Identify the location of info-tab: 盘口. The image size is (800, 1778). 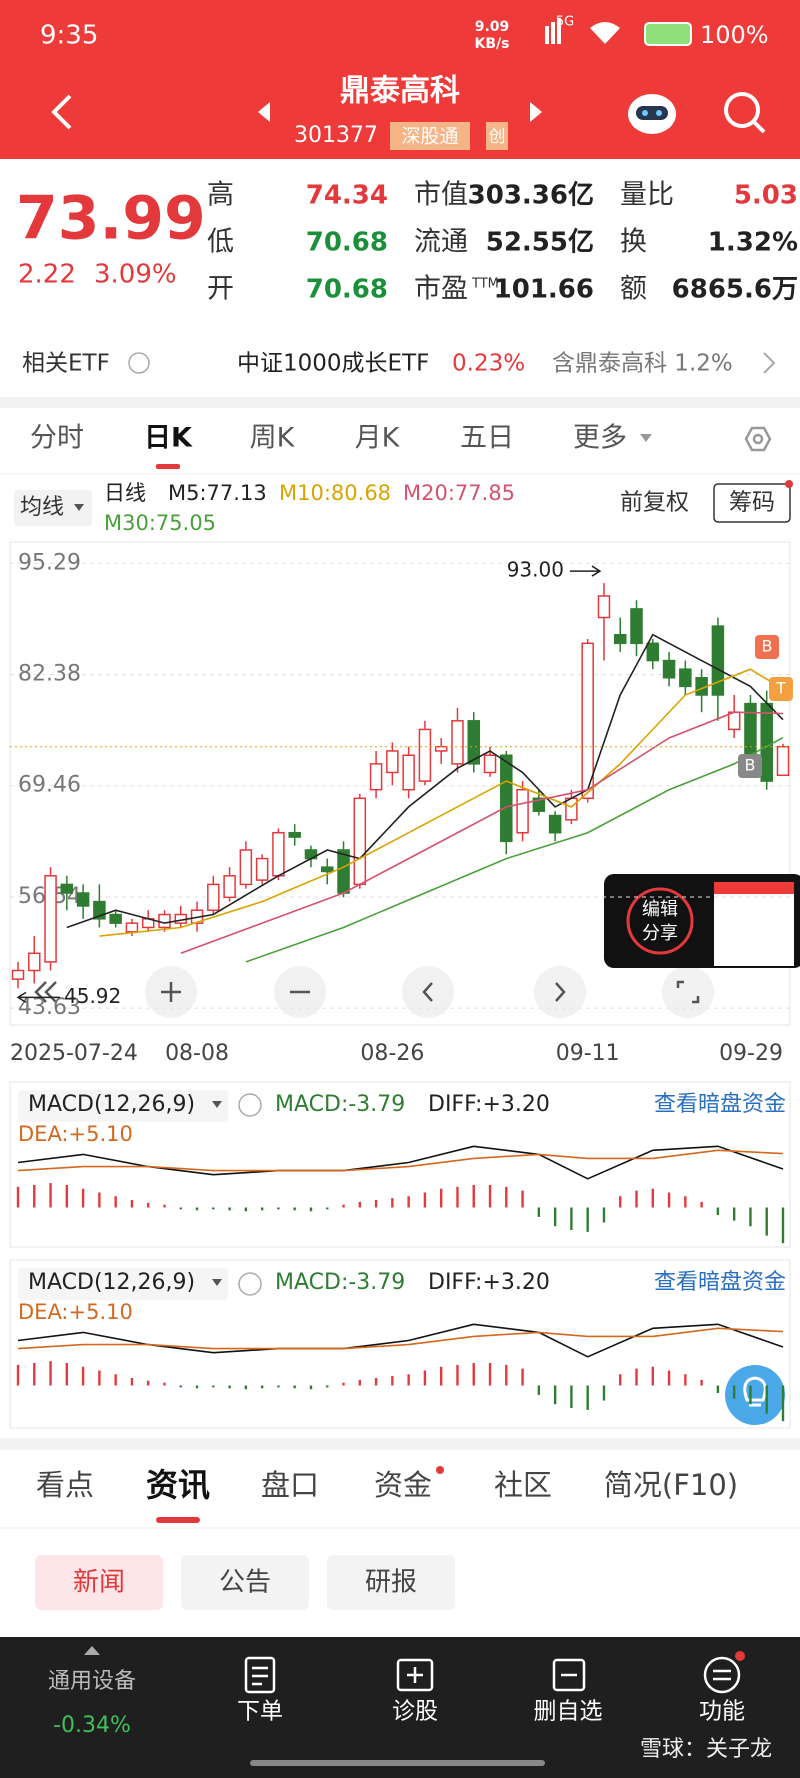
(290, 1485).